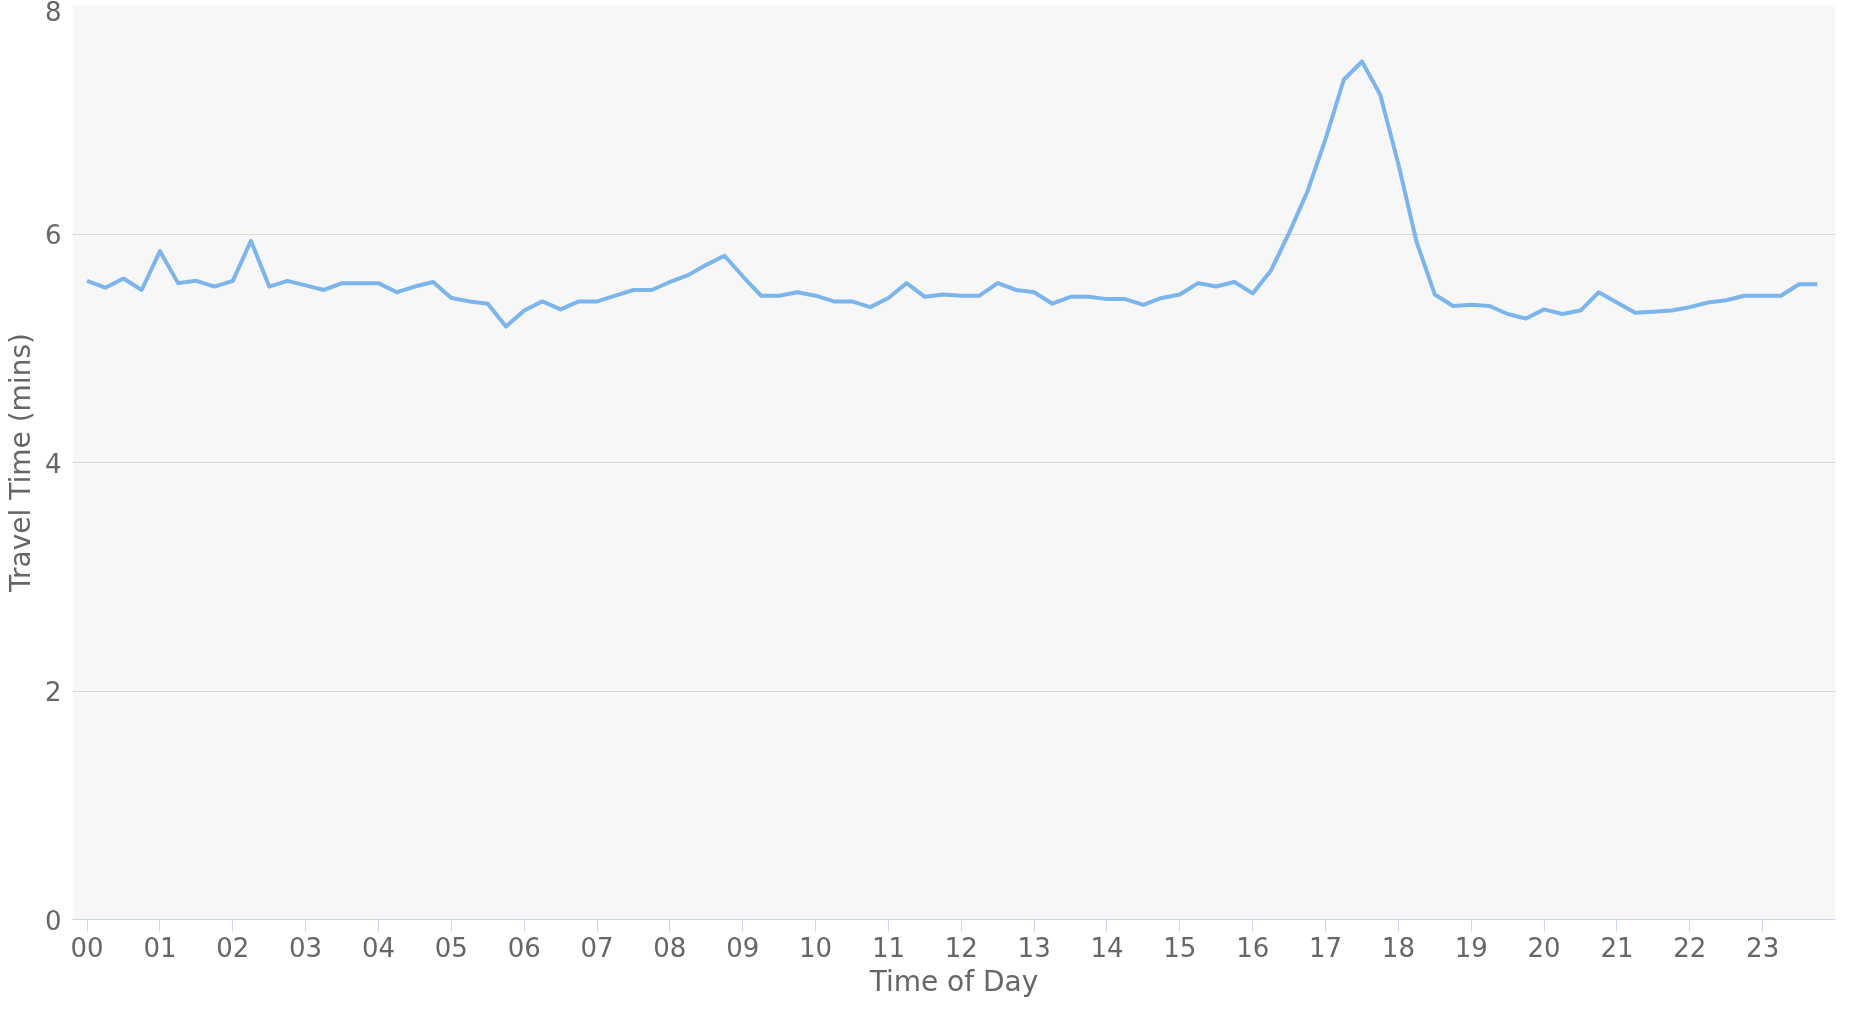 This screenshot has width=1860, height=1013. Describe the element at coordinates (953, 981) in the screenshot. I see `x-axis-title: Time of Day` at that location.